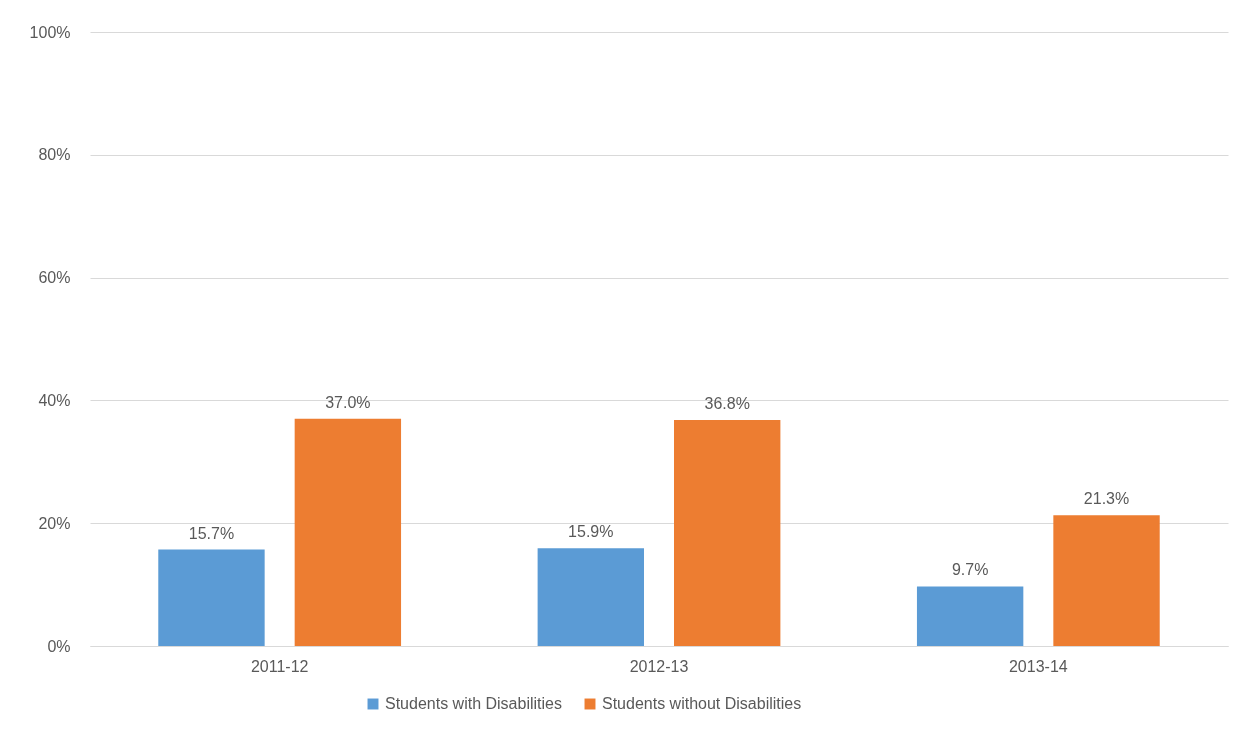 Image resolution: width=1236 pixels, height=748 pixels. Describe the element at coordinates (970, 570) in the screenshot. I see `data-label: 9.7%` at that location.